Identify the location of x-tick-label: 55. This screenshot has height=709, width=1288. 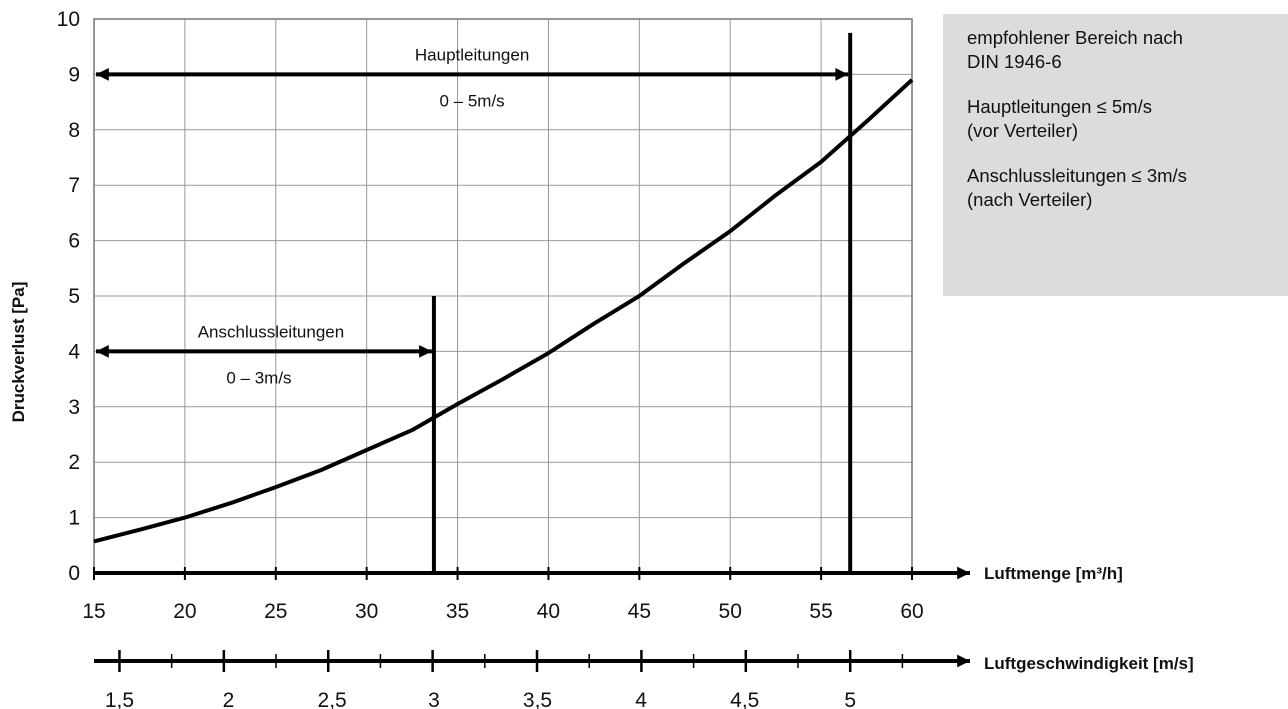
(820, 611).